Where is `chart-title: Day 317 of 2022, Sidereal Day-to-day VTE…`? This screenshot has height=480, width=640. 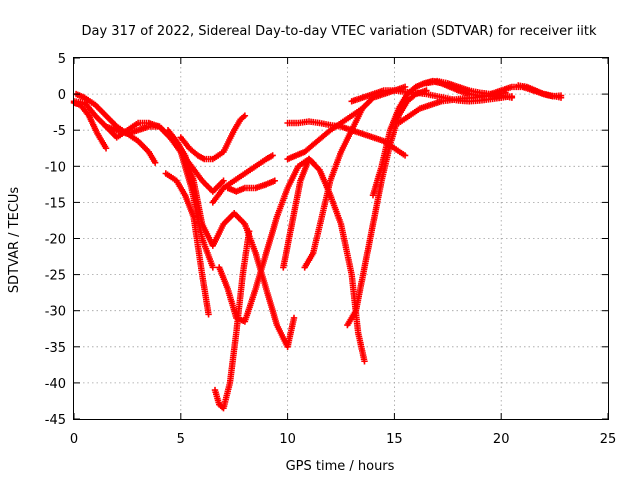 chart-title: Day 317 of 2022, Sidereal Day-to-day VTE… is located at coordinates (339, 31).